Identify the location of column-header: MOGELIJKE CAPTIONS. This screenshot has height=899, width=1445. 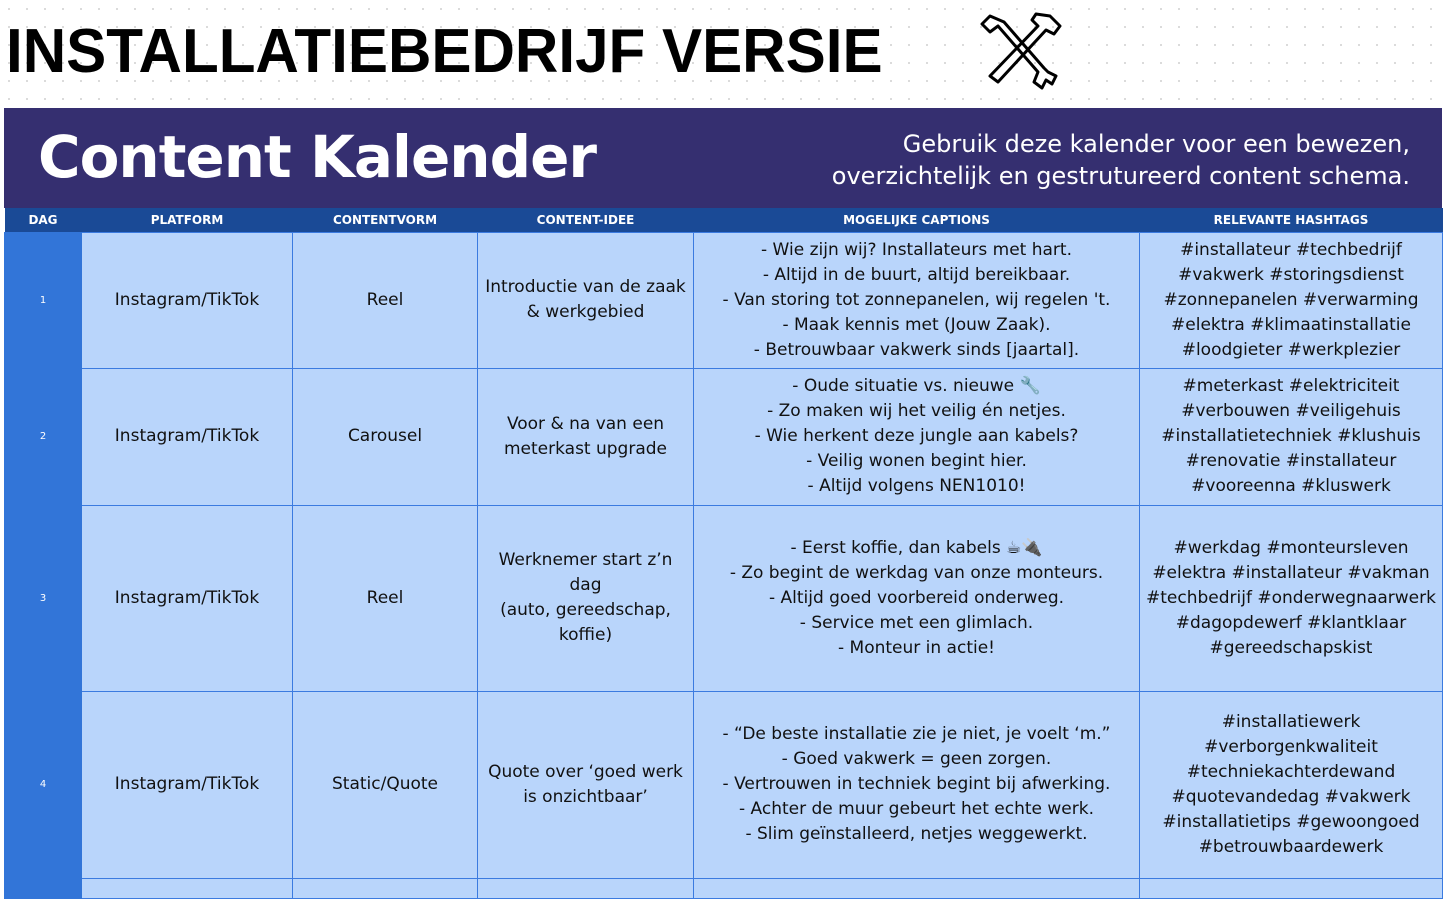
(916, 220).